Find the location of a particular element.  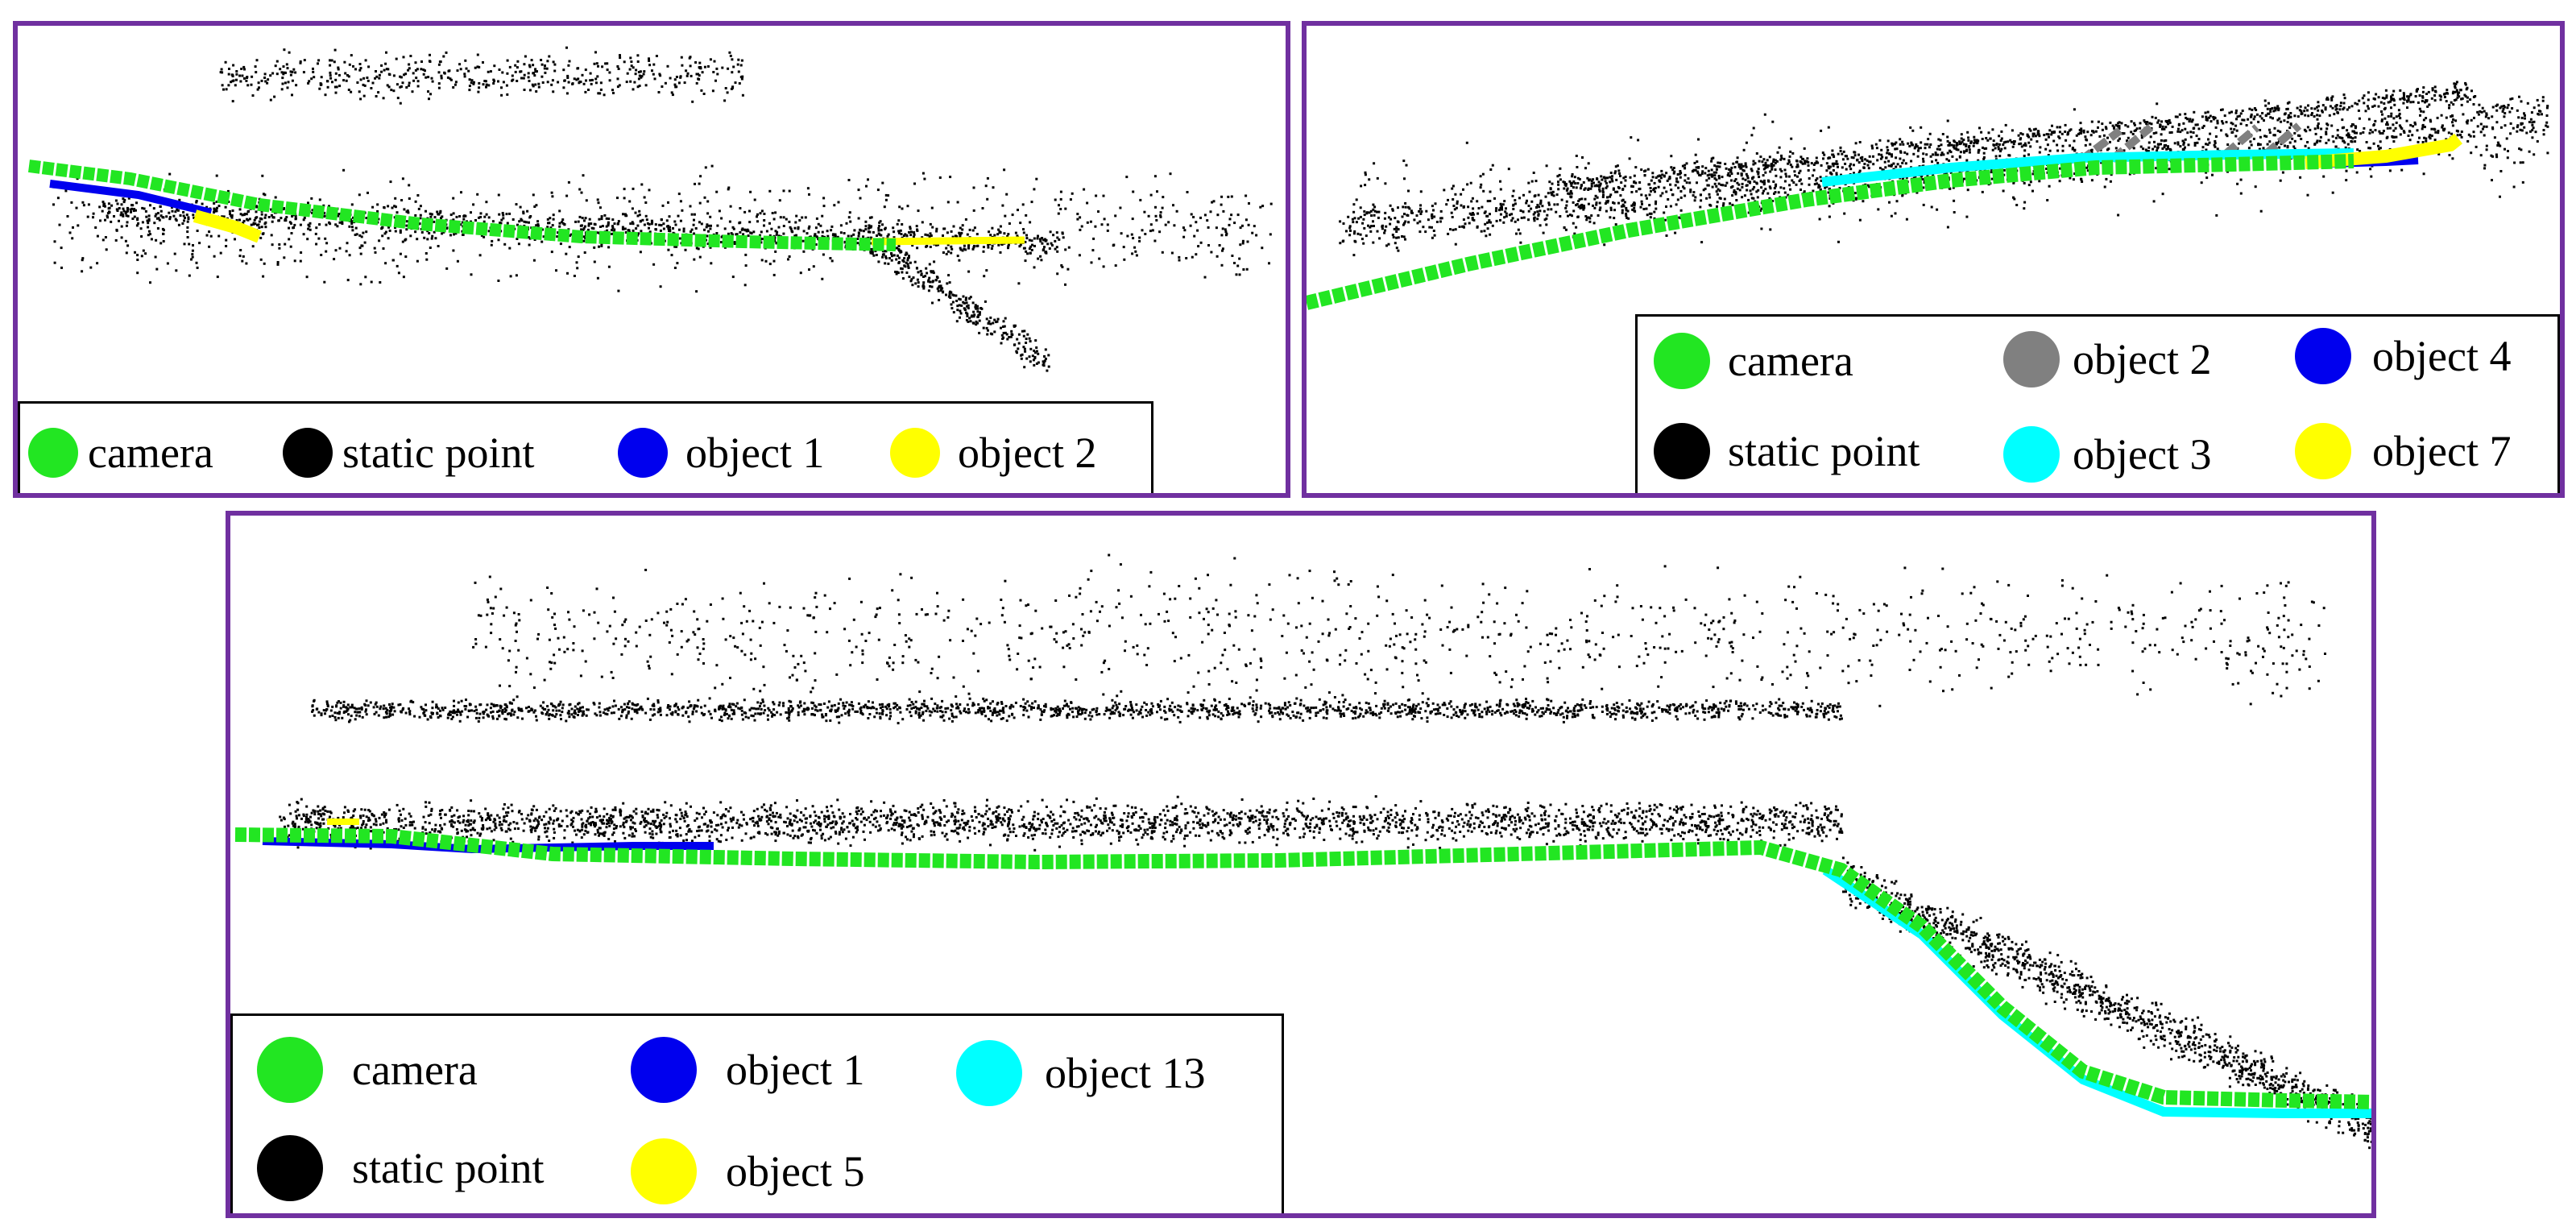

legend-label: static point is located at coordinates (438, 453).